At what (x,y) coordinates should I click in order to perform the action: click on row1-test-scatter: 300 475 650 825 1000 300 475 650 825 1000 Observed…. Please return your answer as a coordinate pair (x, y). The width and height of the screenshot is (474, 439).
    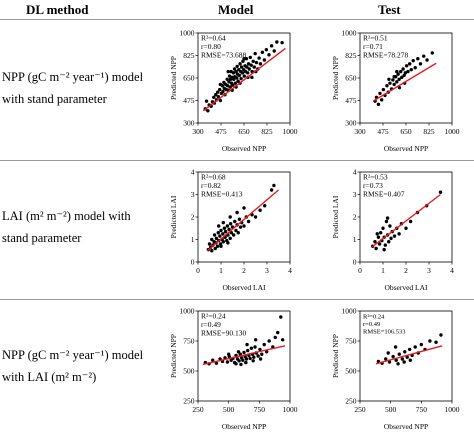
    Looking at the image, I should click on (395, 91).